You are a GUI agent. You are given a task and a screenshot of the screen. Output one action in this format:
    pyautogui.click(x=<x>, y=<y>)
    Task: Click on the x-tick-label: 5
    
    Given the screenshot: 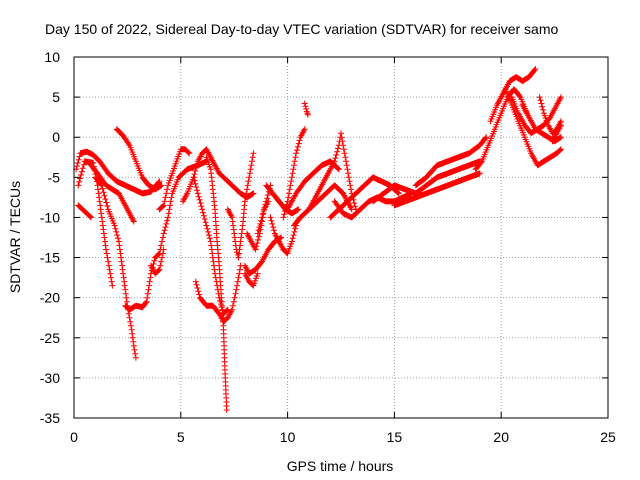 What is the action you would take?
    pyautogui.click(x=181, y=437)
    